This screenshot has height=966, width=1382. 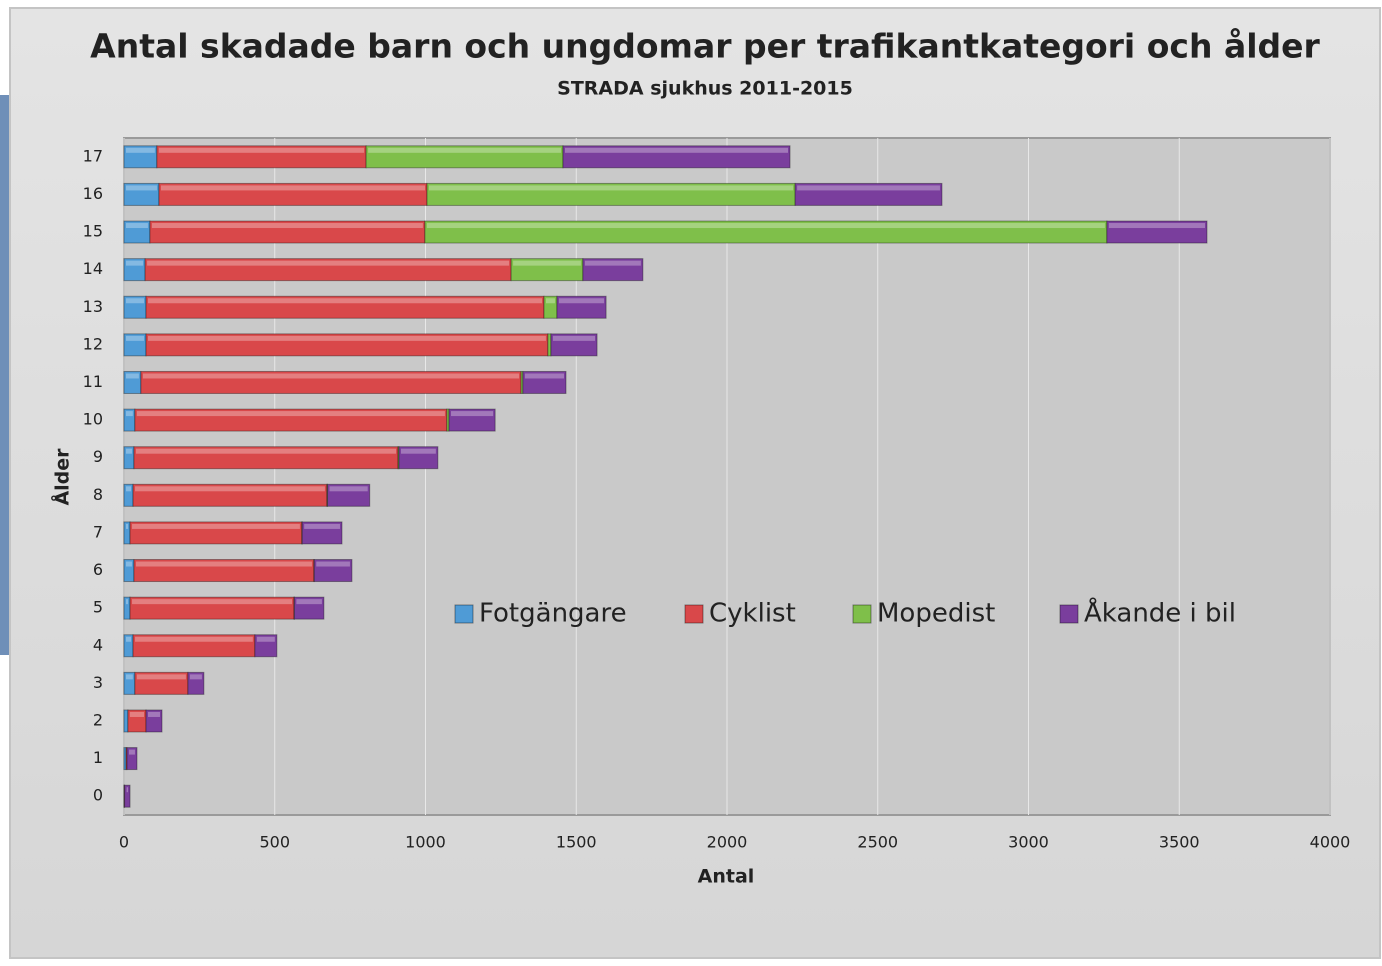 I want to click on x-tick-label: 500, so click(x=274, y=842).